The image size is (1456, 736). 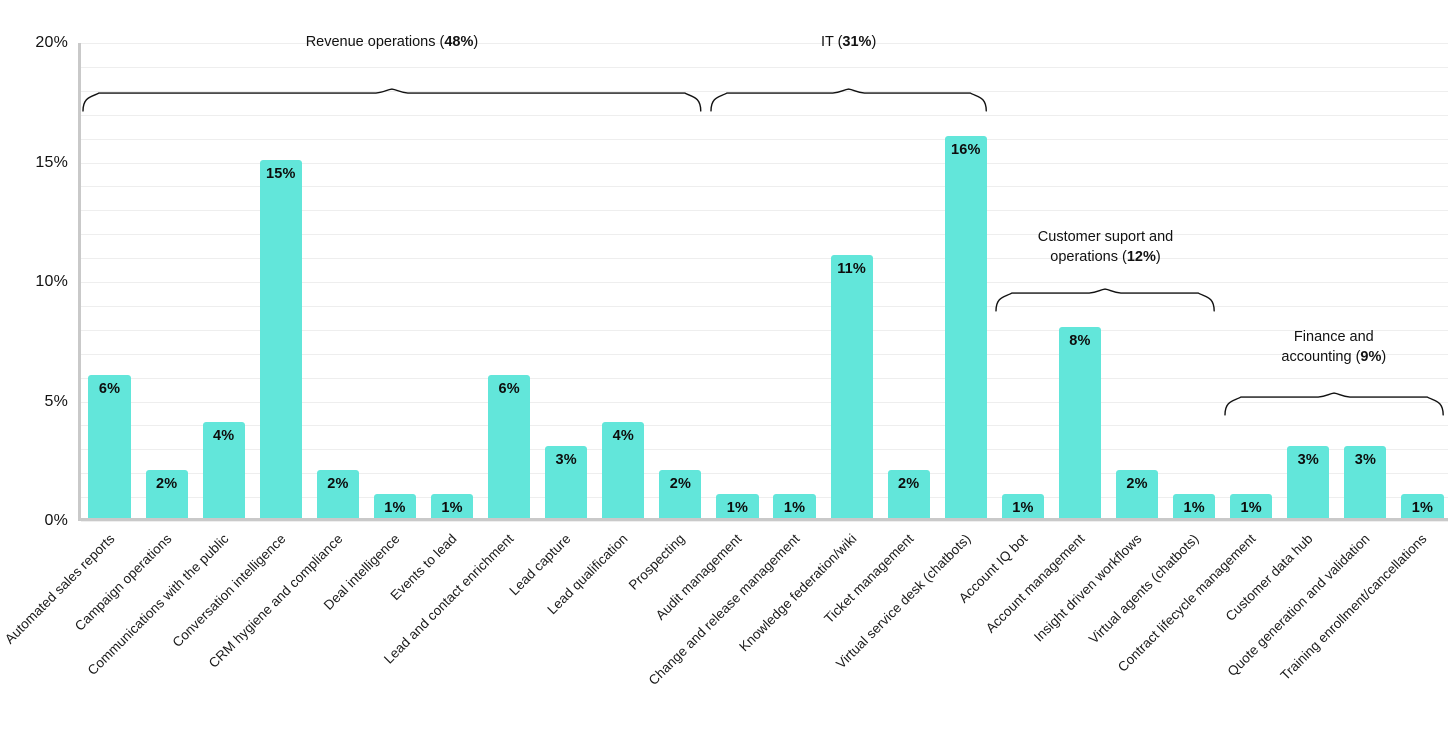 I want to click on y-axis-tick-label: 5%, so click(x=56, y=401).